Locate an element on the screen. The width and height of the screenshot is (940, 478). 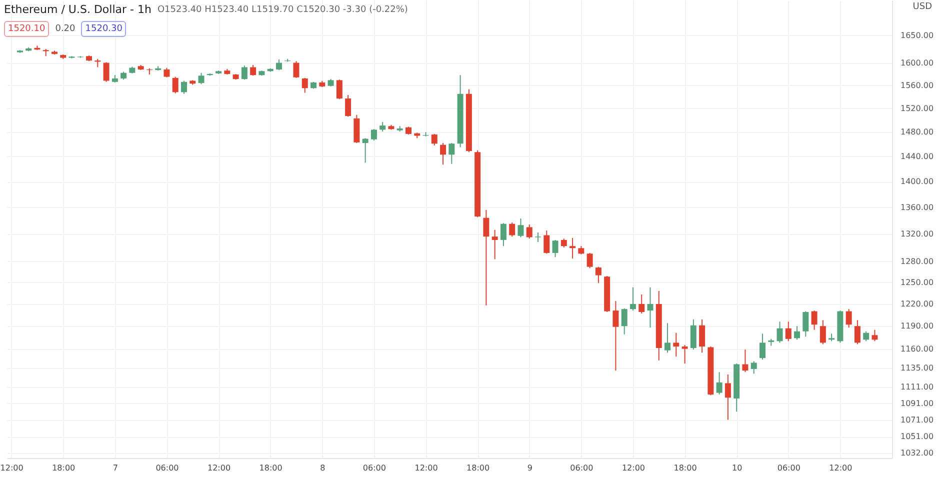
y-tick-label: 1091.00 is located at coordinates (917, 403).